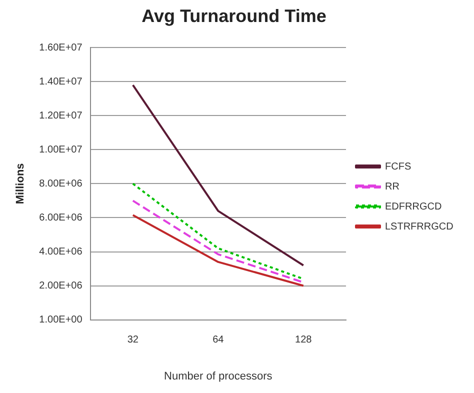 This screenshot has width=474, height=393. I want to click on legend-label: RR, so click(392, 186).